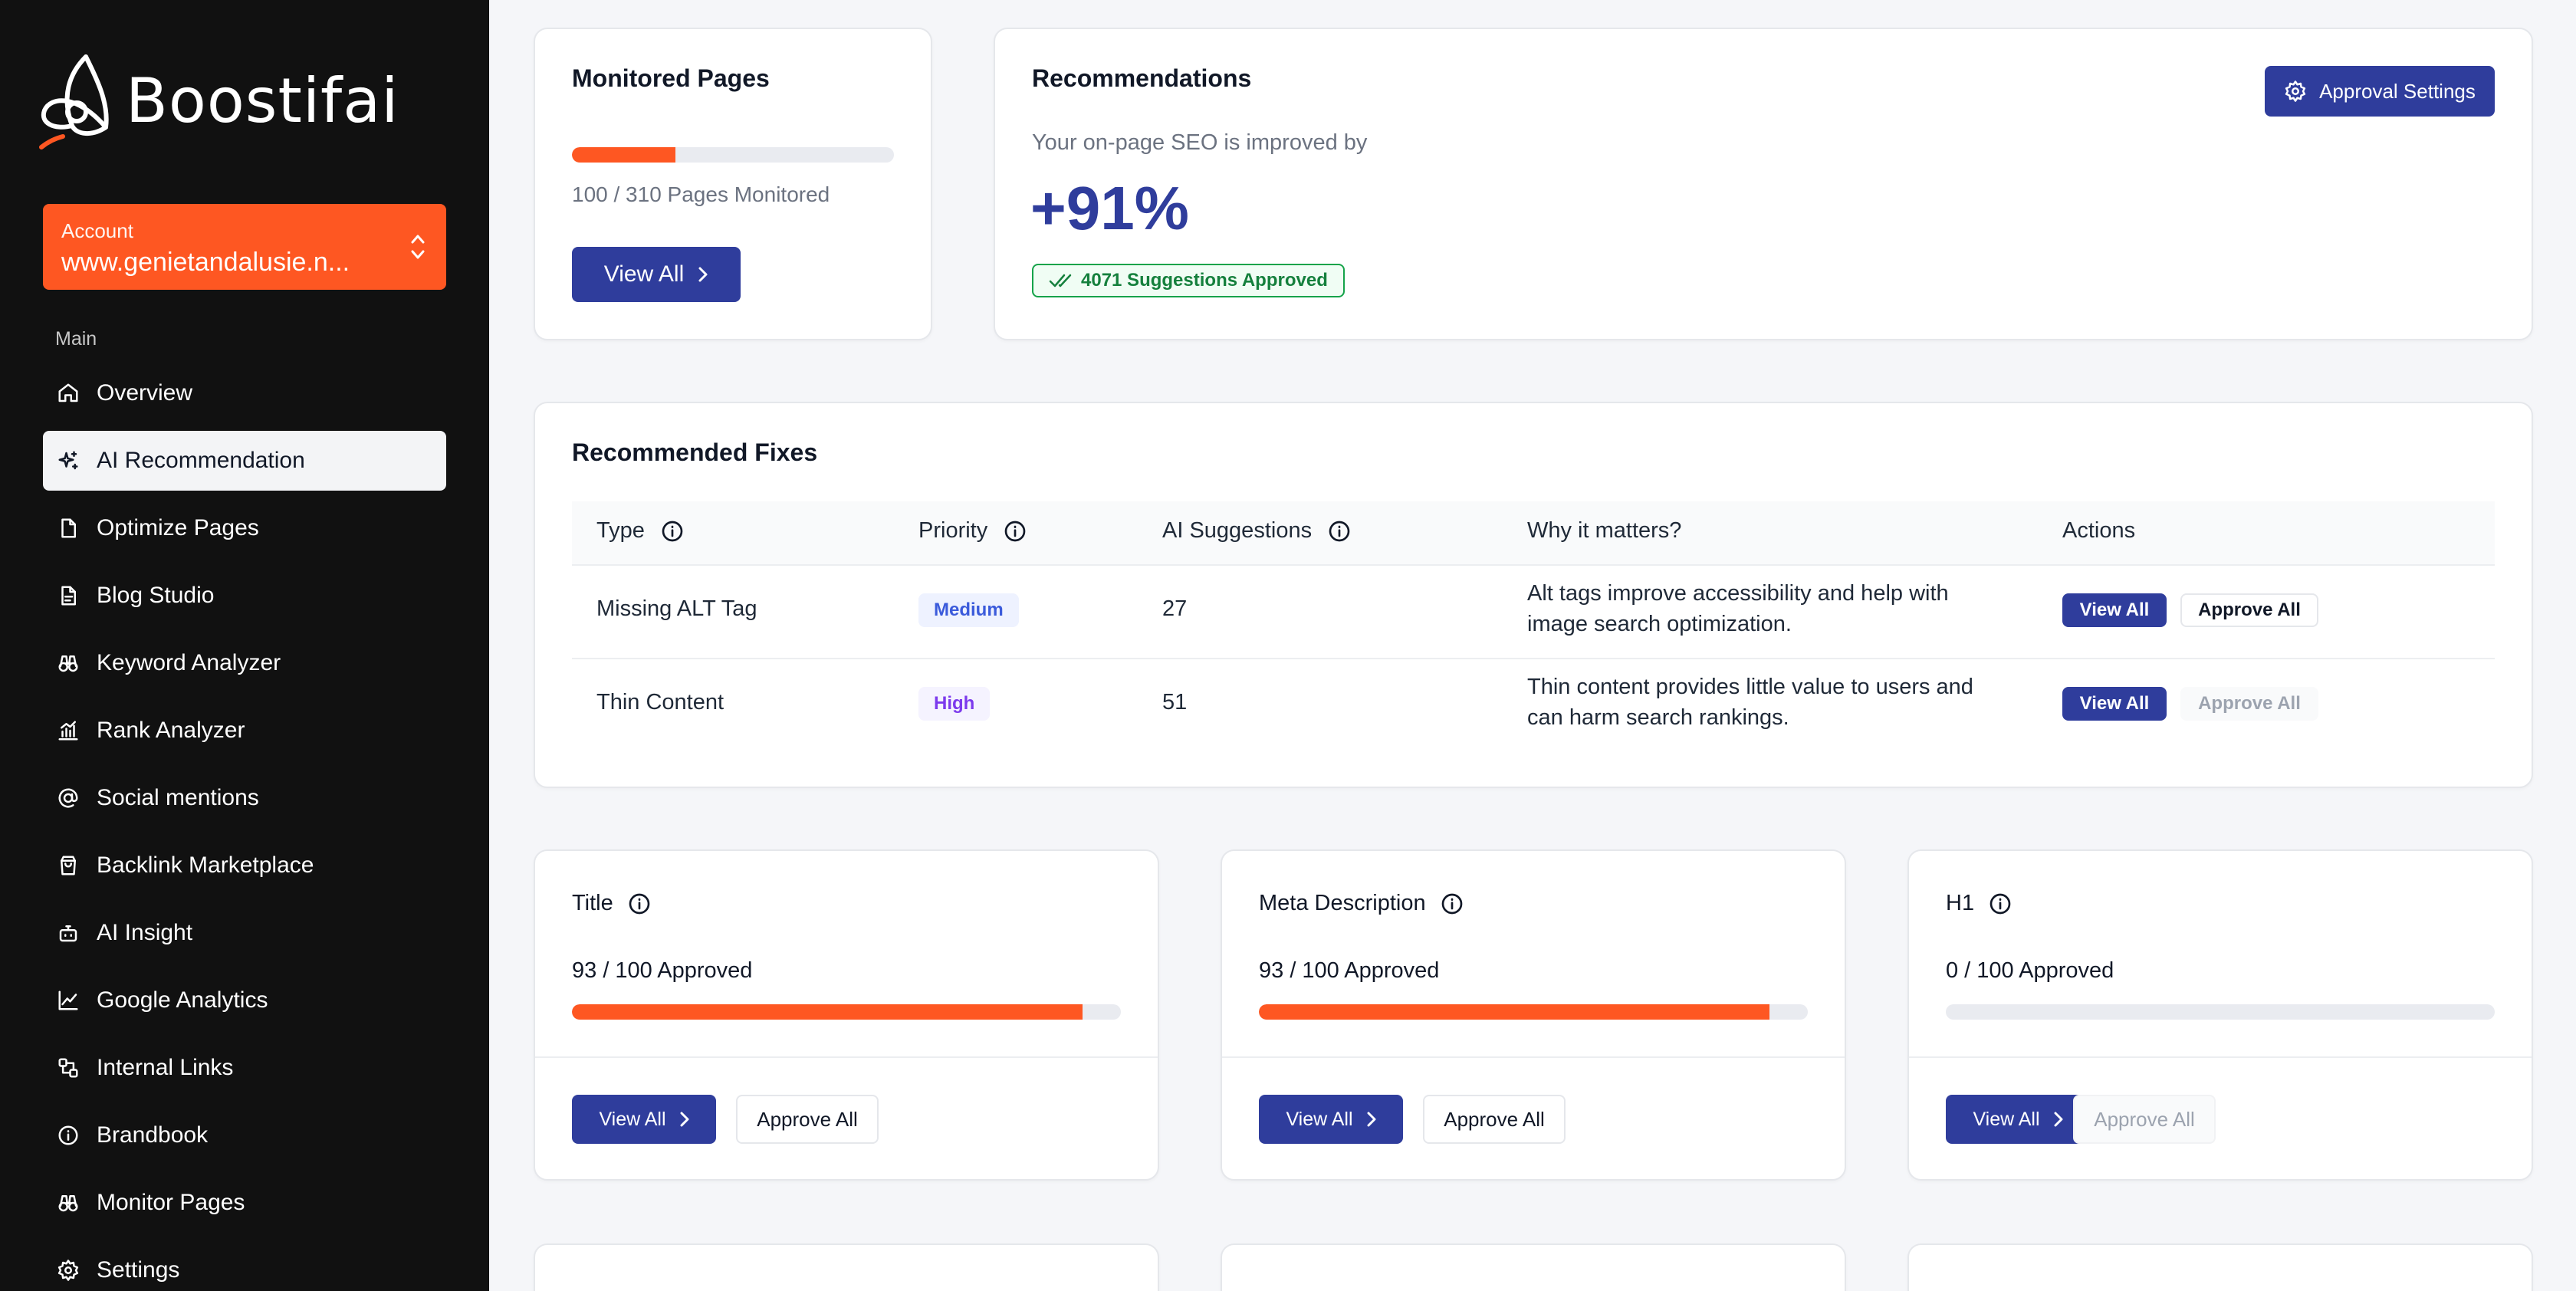 This screenshot has width=2576, height=1291. What do you see at coordinates (74, 102) in the screenshot?
I see `boostifai-logo-icon` at bounding box center [74, 102].